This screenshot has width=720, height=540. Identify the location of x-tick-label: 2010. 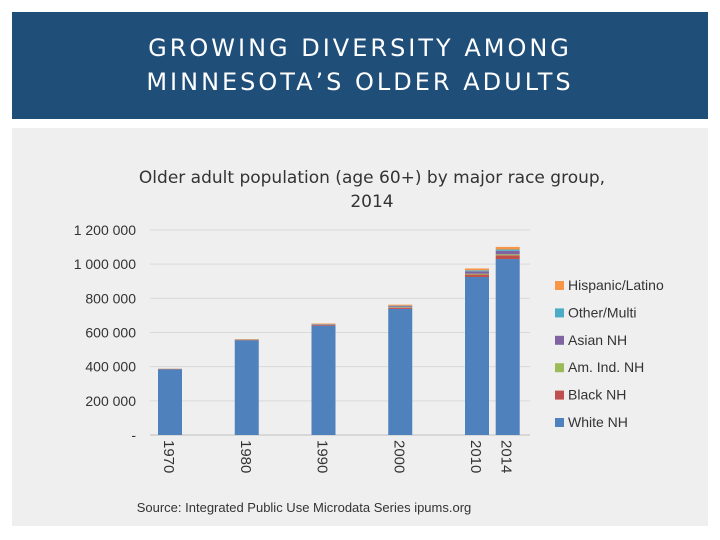
(475, 456).